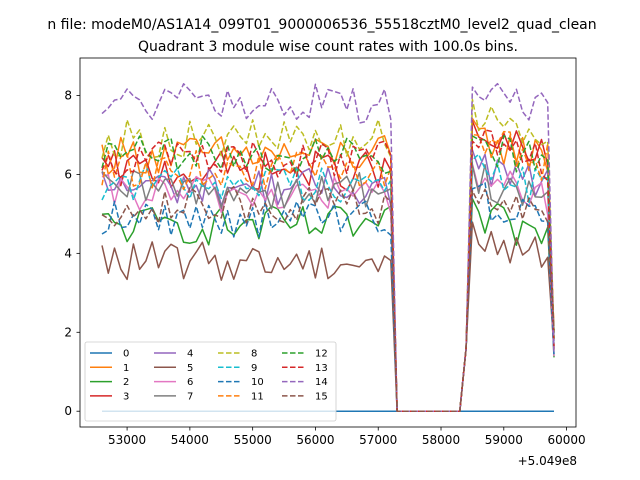 The height and width of the screenshot is (480, 640). I want to click on x-tick-label: 59000, so click(504, 440).